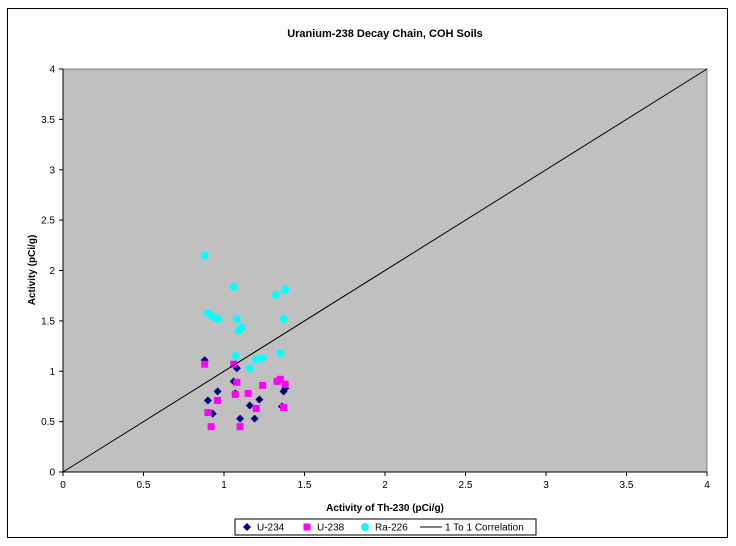 Image resolution: width=736 pixels, height=546 pixels. Describe the element at coordinates (224, 485) in the screenshot. I see `x-tick-label: 1` at that location.